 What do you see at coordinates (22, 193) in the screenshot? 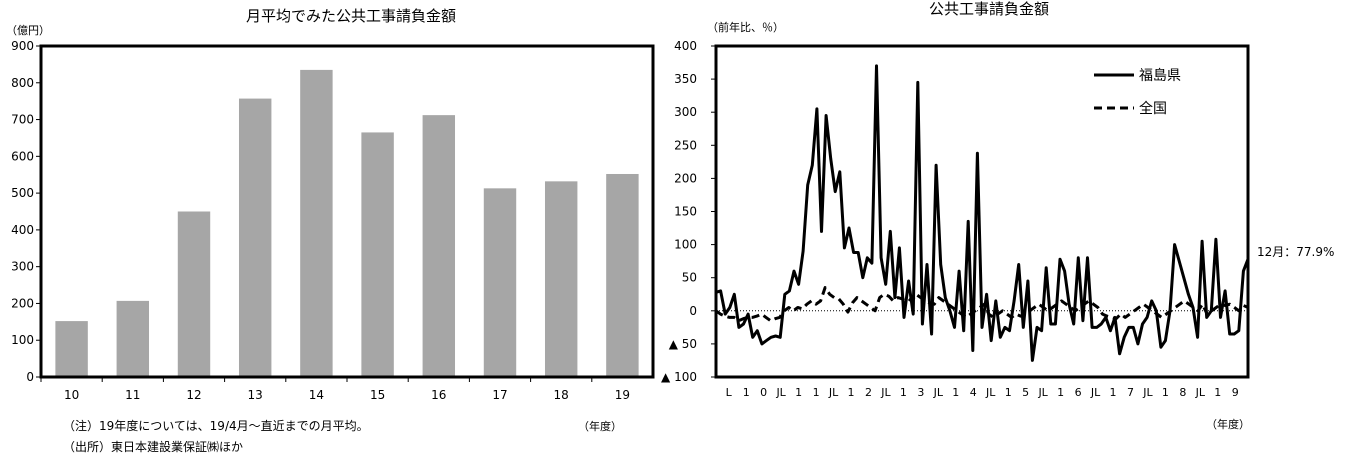
I see `bar-chart-y-tick-label: 500` at bounding box center [22, 193].